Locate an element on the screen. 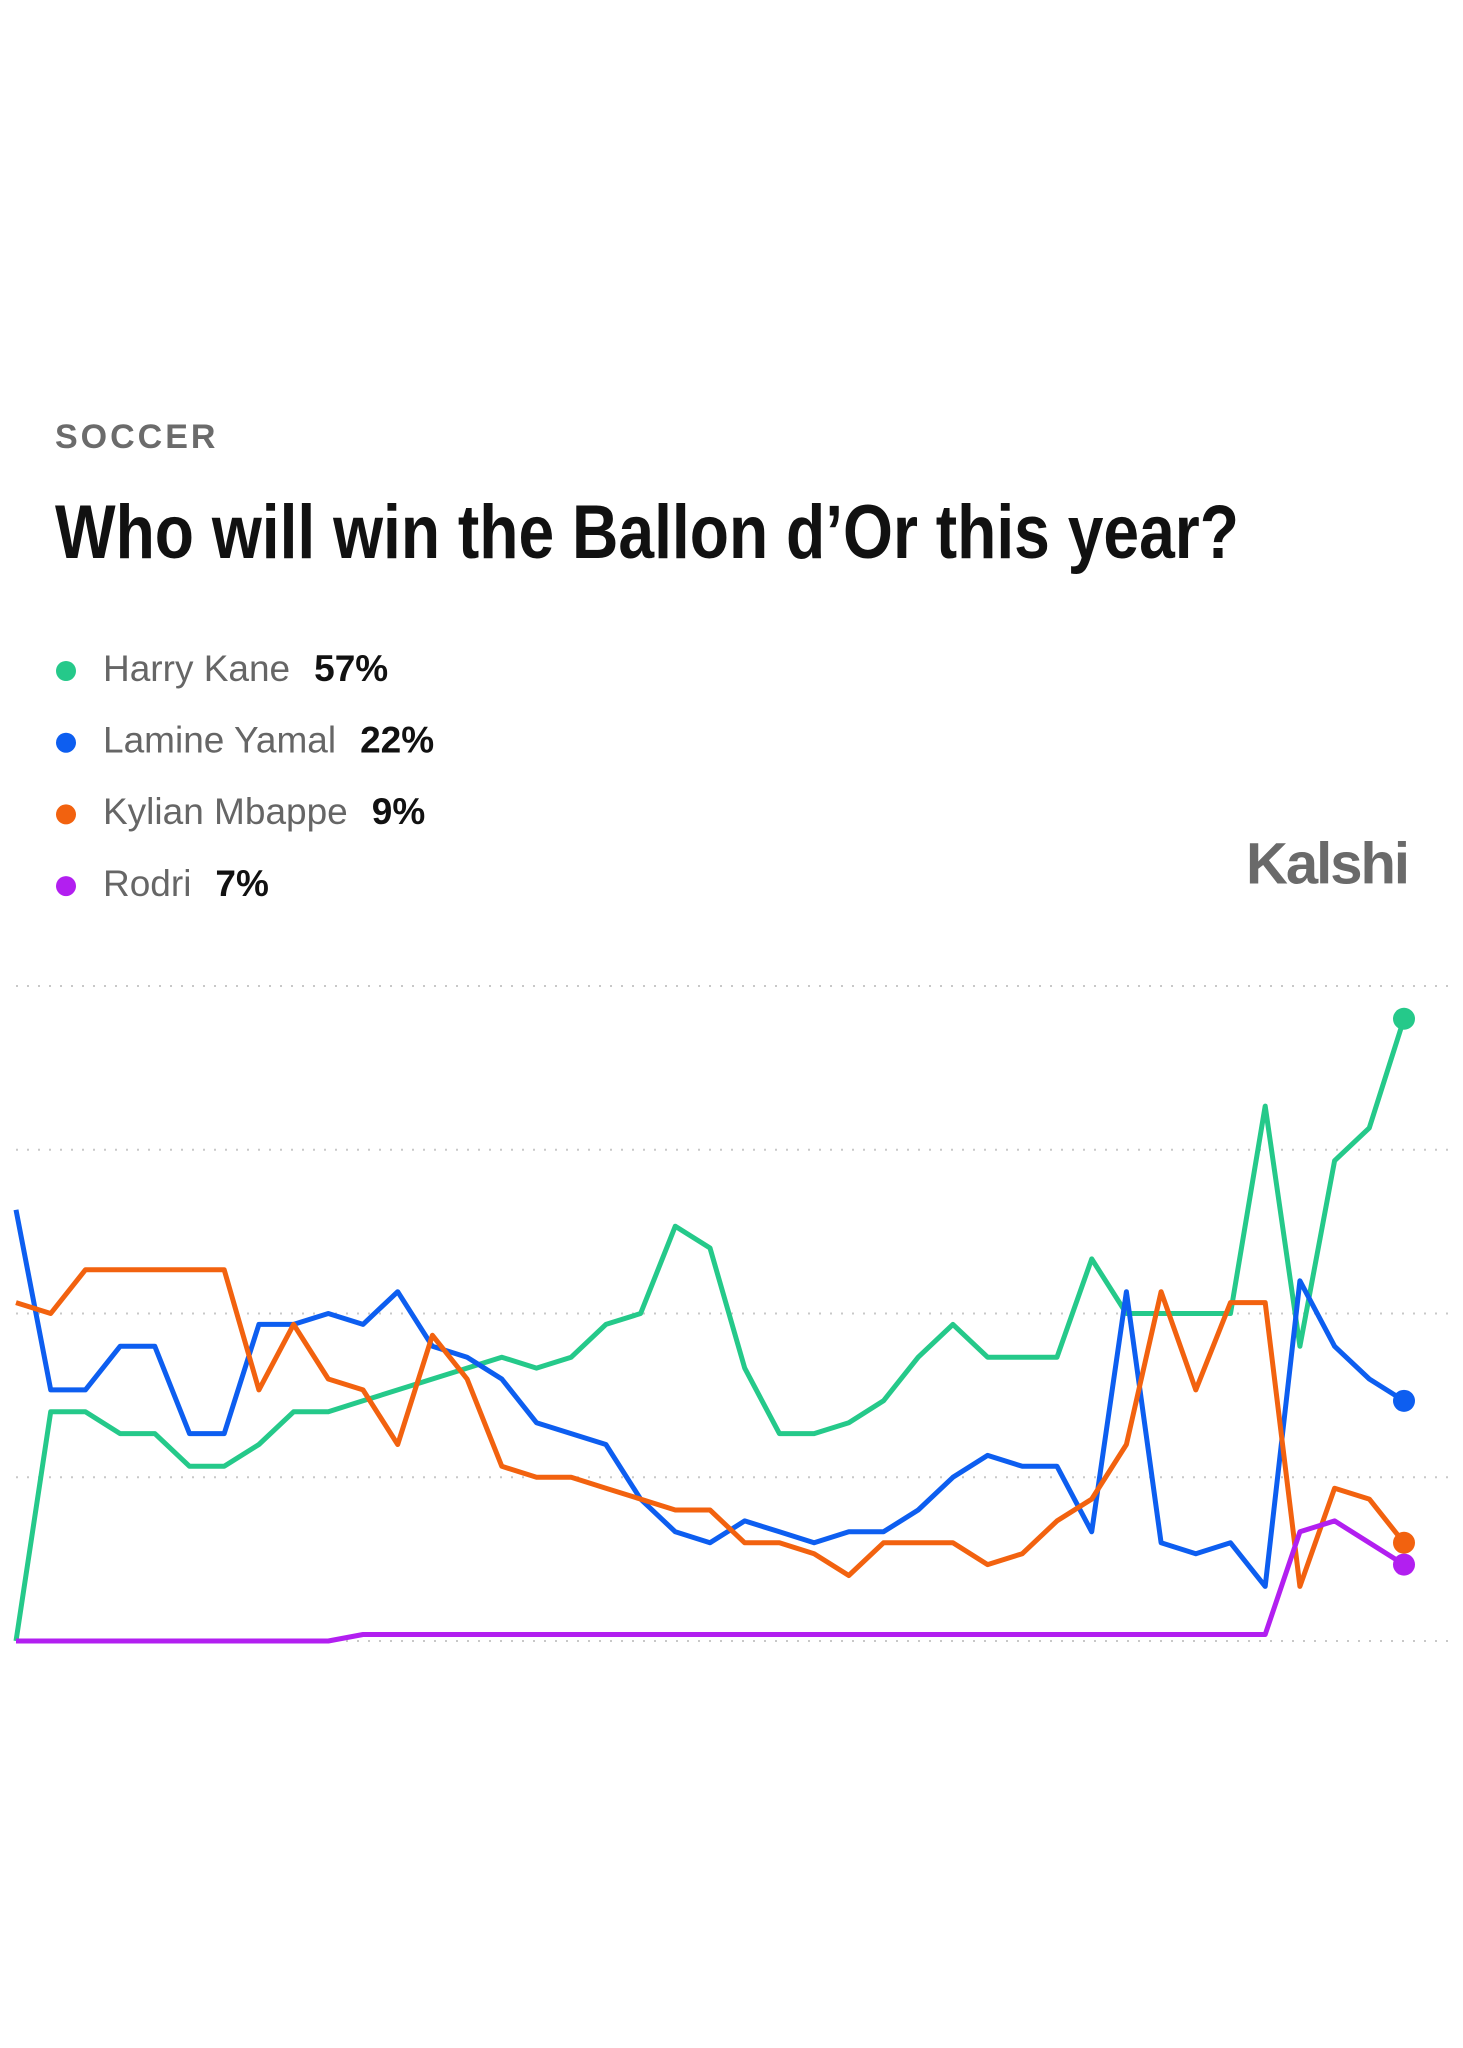 Image resolution: width=1463 pixels, height=2048 pixels. legend-name: Rodri is located at coordinates (147, 883).